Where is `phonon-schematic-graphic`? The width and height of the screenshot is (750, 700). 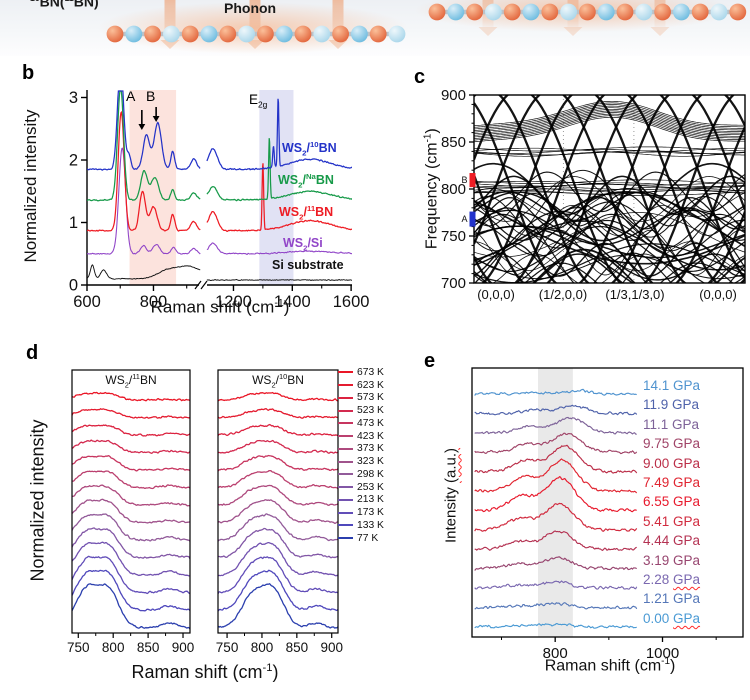
phonon-schematic-graphic is located at coordinates (422, 27).